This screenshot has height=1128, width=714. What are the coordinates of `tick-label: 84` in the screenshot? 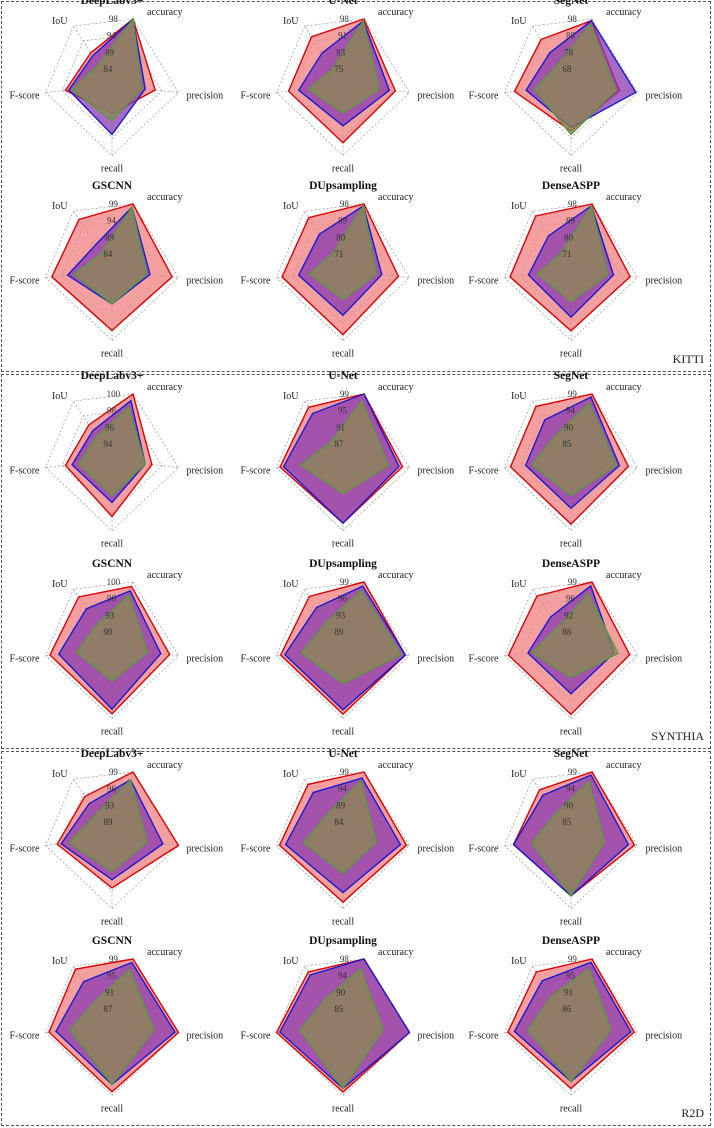 It's located at (339, 821).